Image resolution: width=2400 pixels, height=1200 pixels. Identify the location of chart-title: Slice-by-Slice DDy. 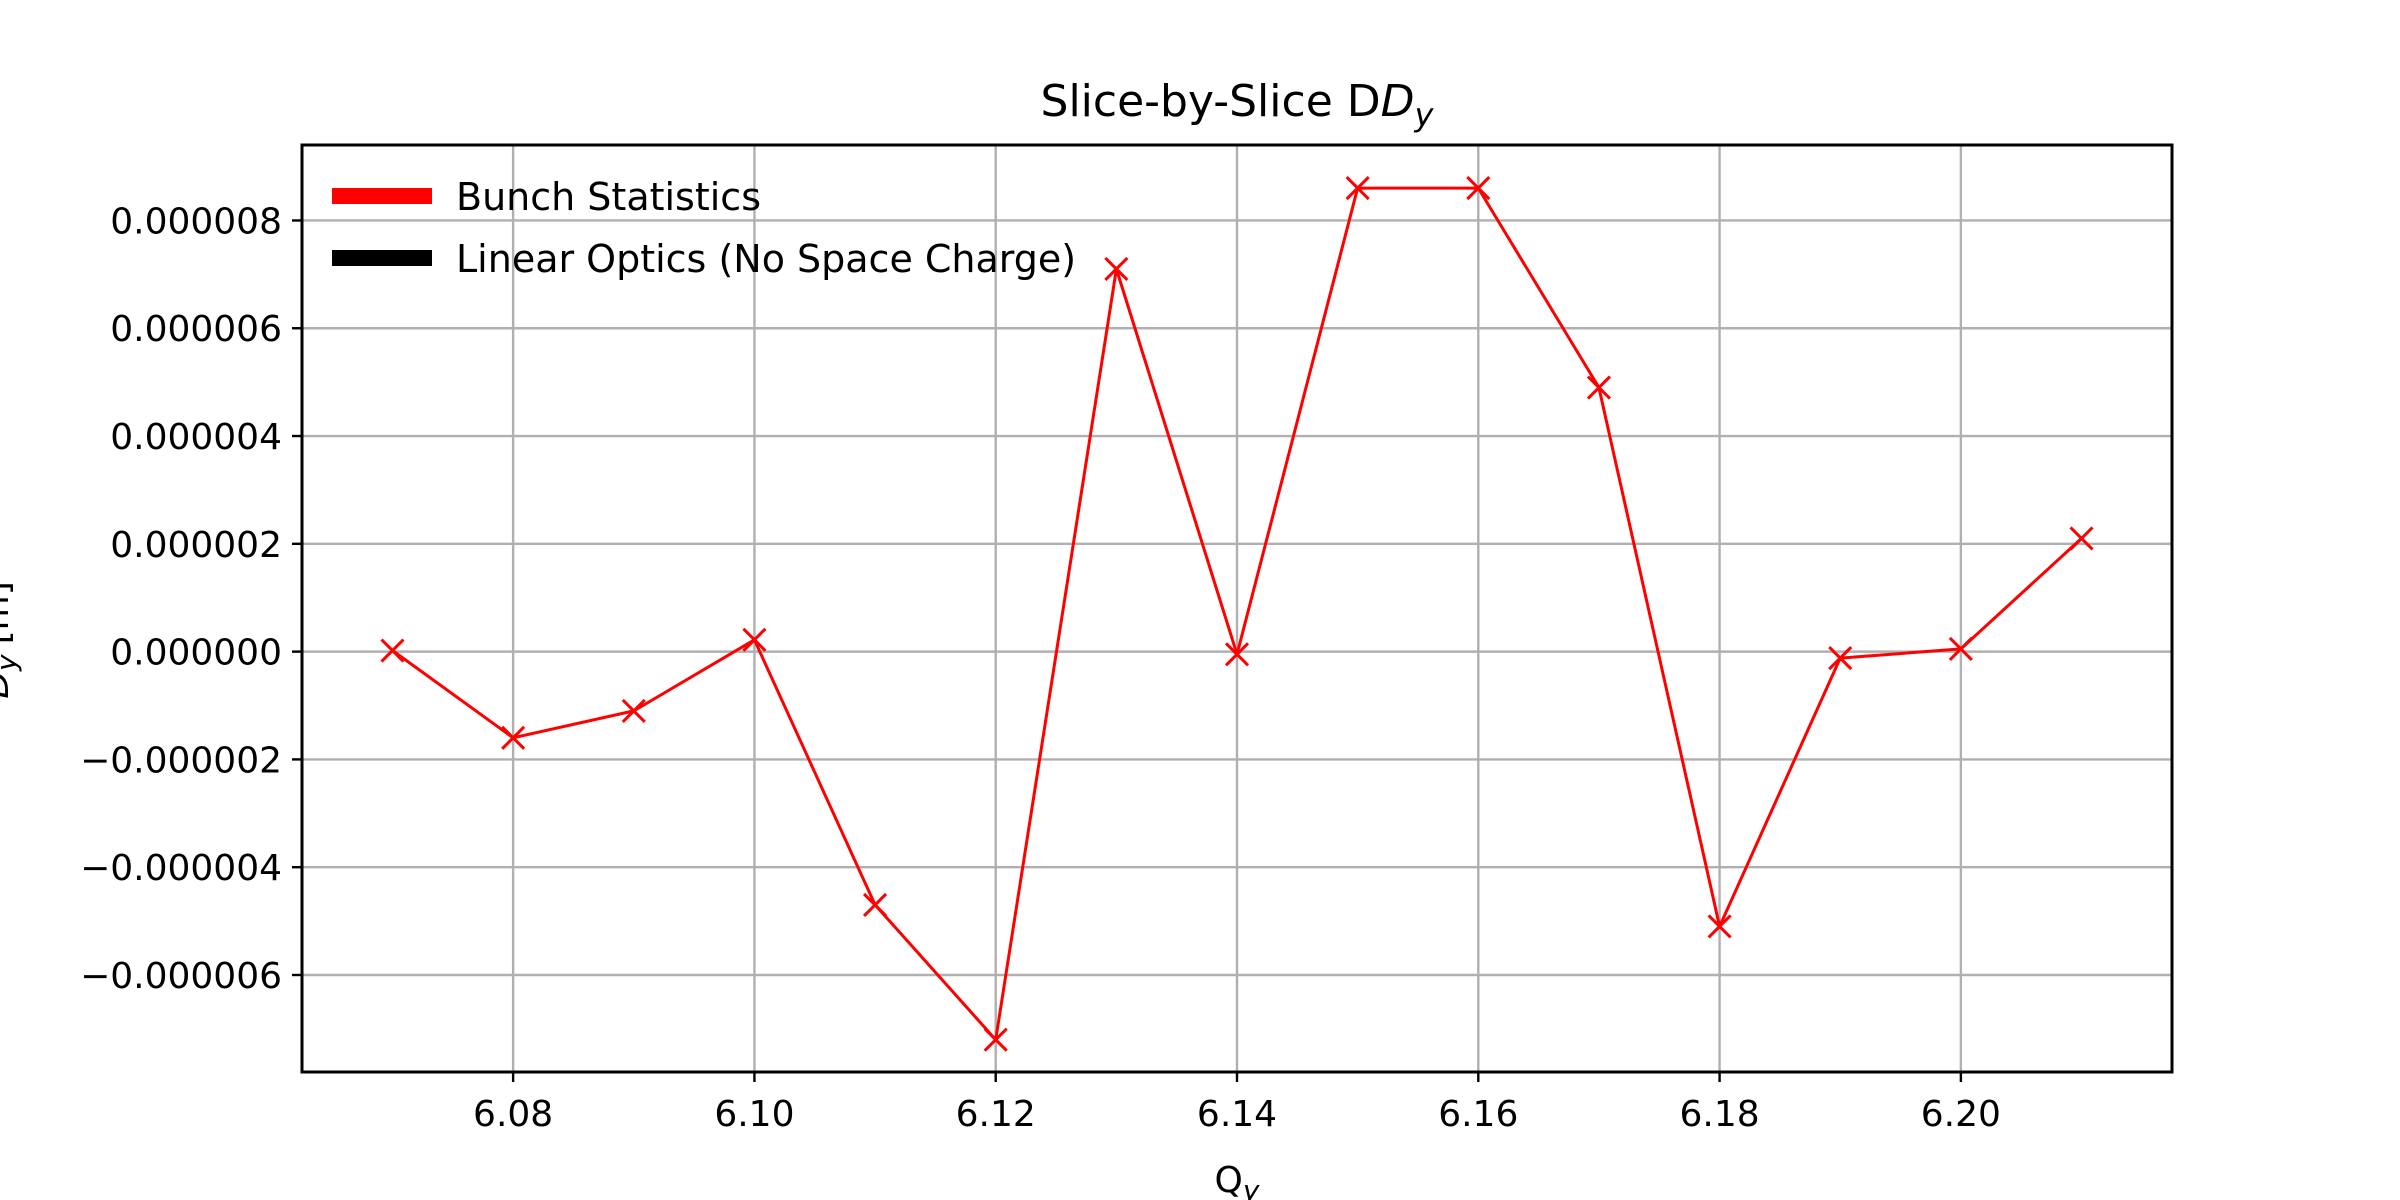
(1238, 105).